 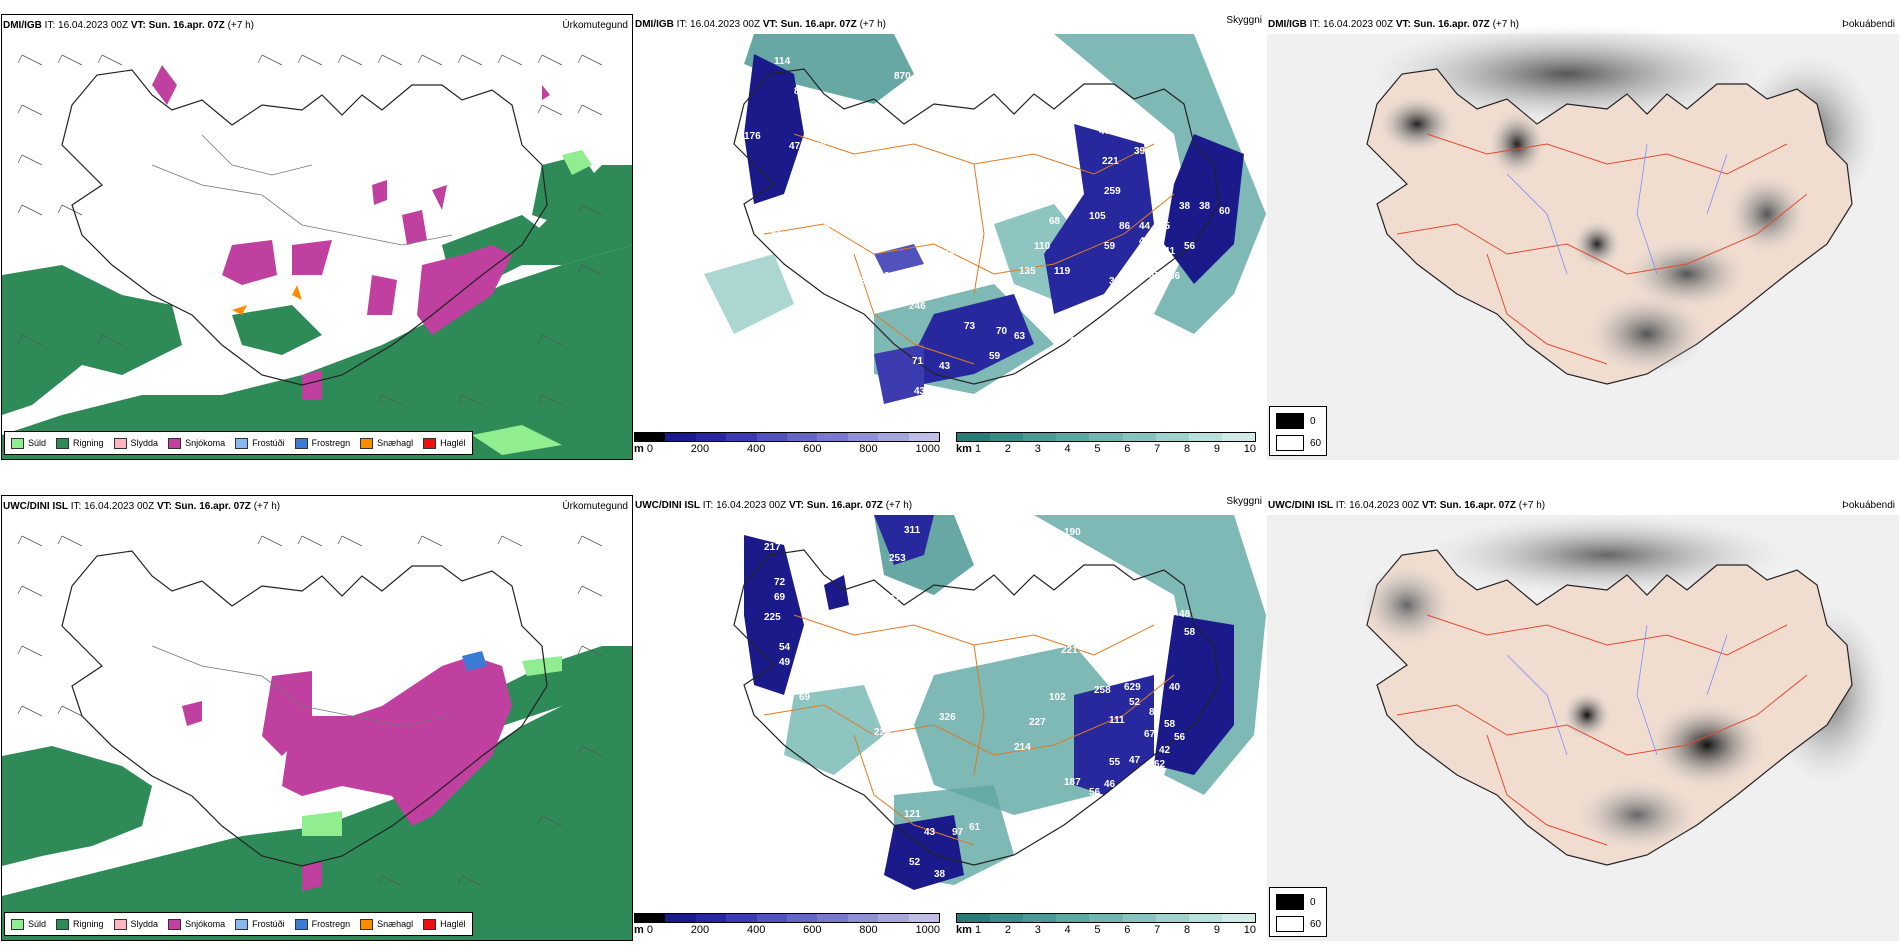 I want to click on svg-text: 227, so click(x=1037, y=722).